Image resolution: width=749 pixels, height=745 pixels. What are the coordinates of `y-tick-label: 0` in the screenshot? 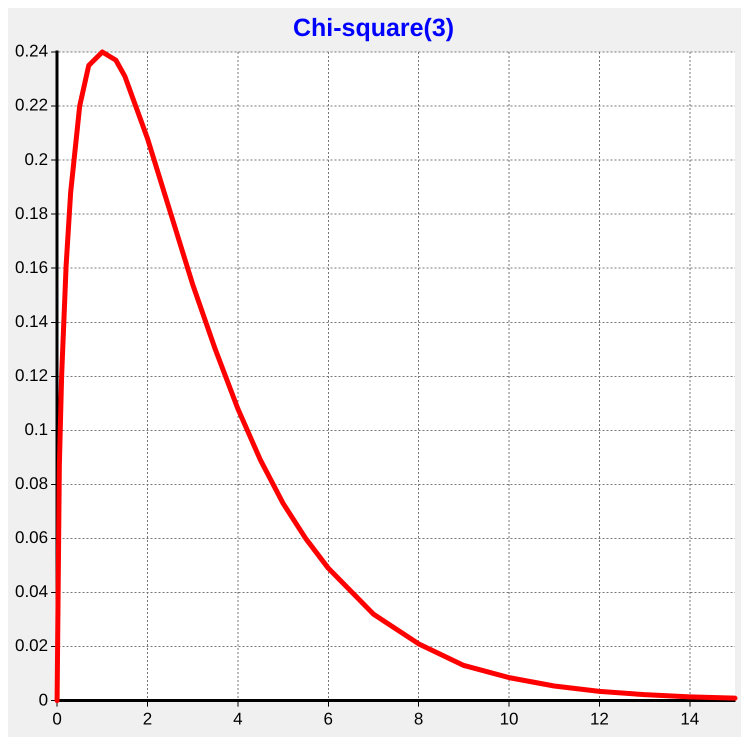 It's located at (43, 700).